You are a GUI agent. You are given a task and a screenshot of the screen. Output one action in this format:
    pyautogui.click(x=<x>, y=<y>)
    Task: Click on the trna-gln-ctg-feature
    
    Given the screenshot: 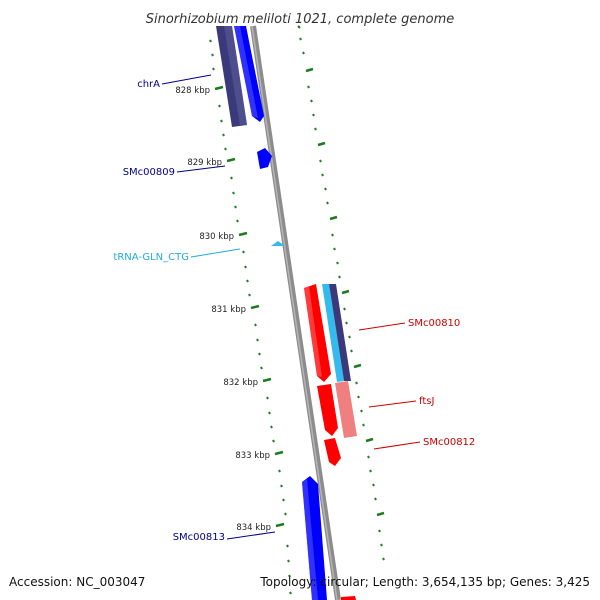 What is the action you would take?
    pyautogui.click(x=278, y=243)
    